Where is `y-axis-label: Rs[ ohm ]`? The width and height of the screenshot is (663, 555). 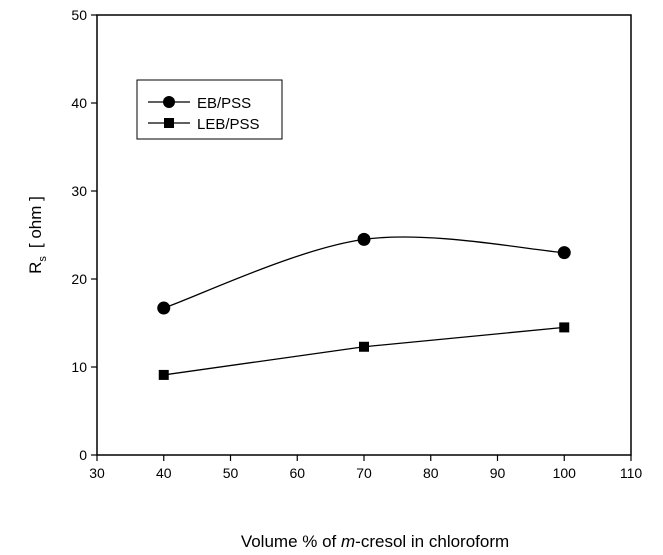
y-axis-label: Rs[ ohm ] is located at coordinates (37, 235).